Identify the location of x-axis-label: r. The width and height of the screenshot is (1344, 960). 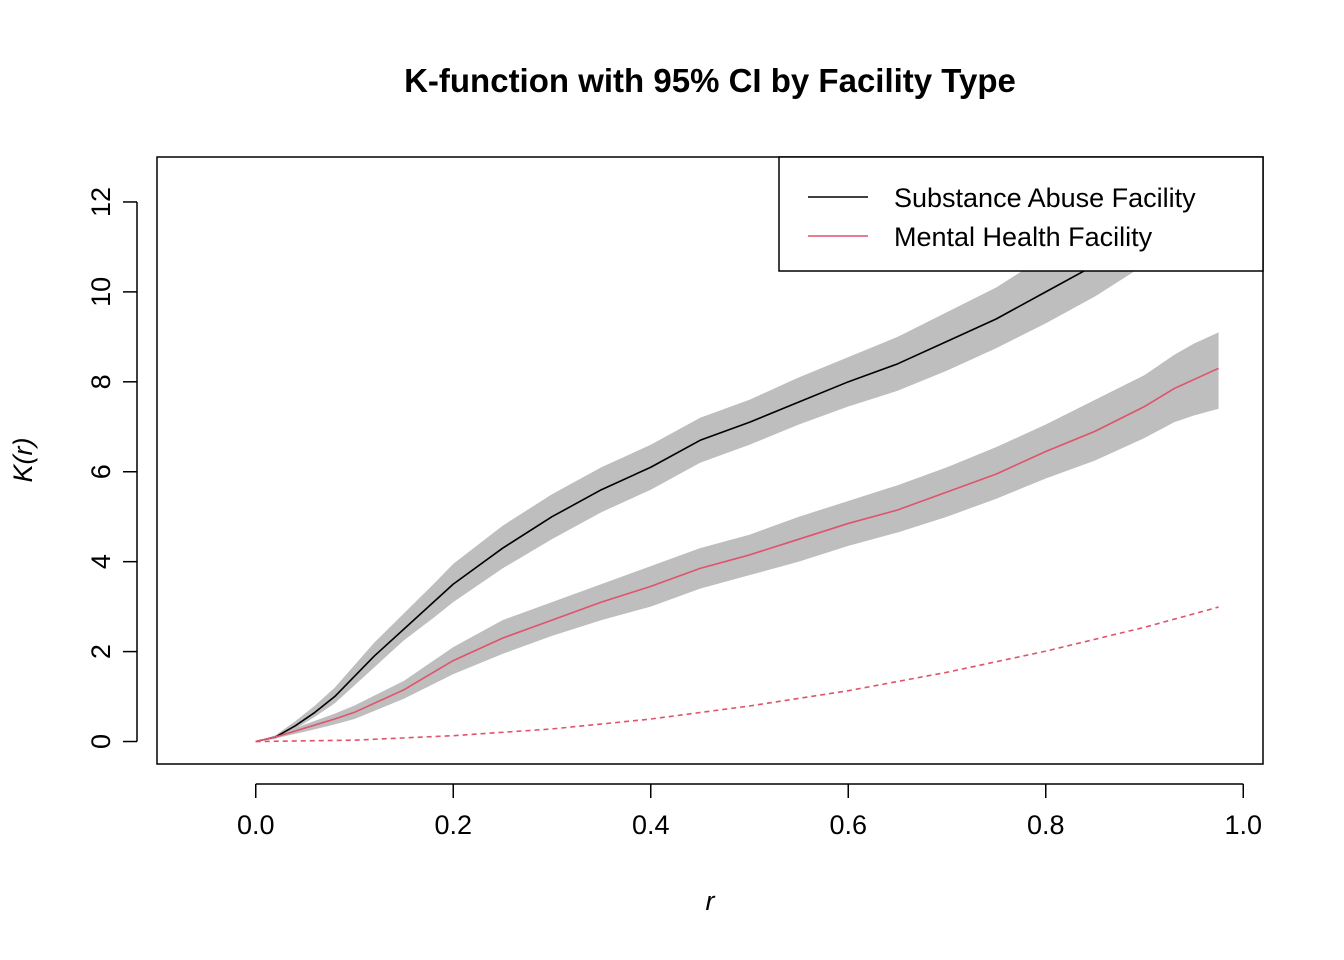
(711, 901).